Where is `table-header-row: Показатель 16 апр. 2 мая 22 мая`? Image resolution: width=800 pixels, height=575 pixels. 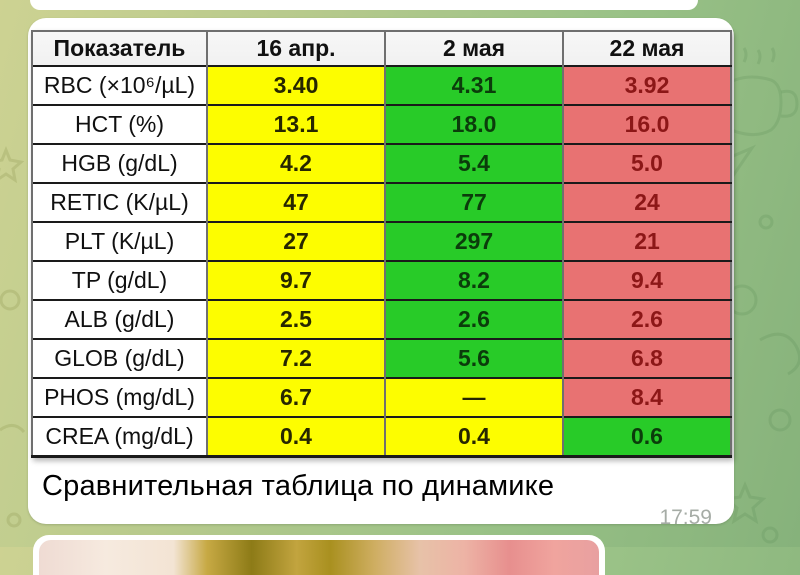
table-header-row: Показатель 16 апр. 2 мая 22 мая is located at coordinates (381, 48).